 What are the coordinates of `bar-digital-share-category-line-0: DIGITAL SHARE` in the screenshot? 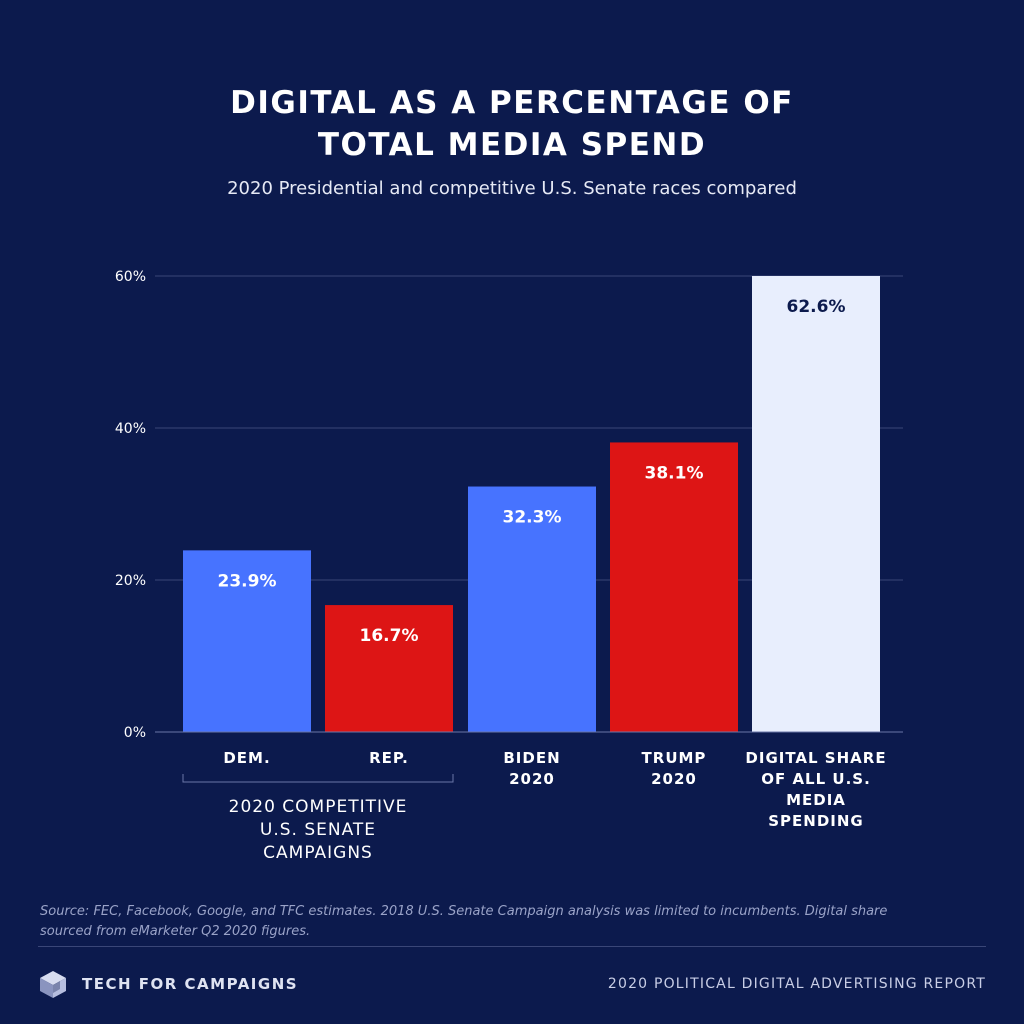 It's located at (816, 758).